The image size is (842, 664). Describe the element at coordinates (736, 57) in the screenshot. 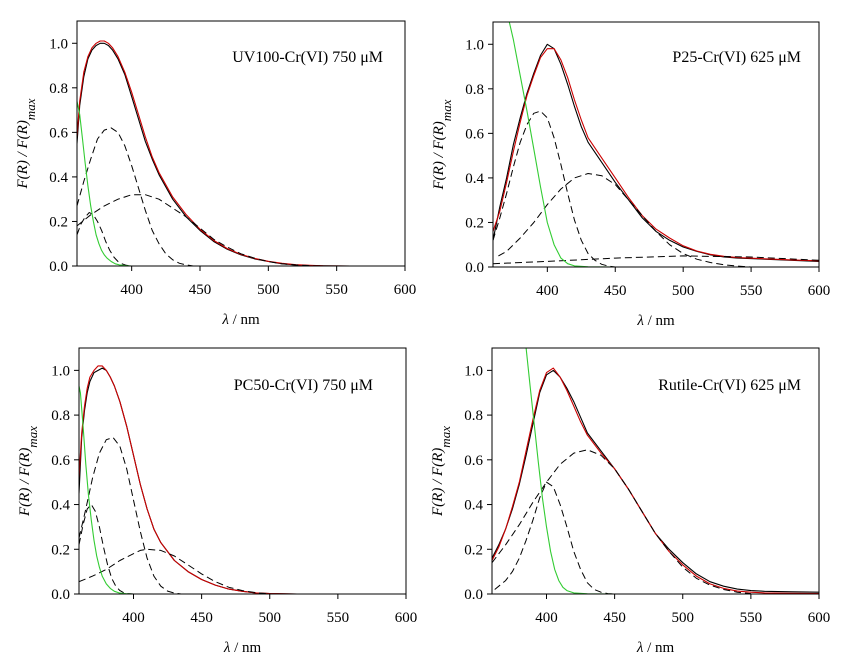

I see `panel-title: P25-Cr(VI) 625 μM` at that location.